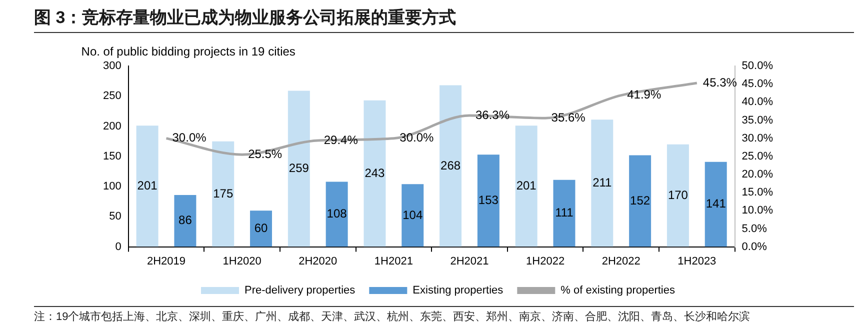  What do you see at coordinates (118, 246) in the screenshot?
I see `y-tick-label: 0` at bounding box center [118, 246].